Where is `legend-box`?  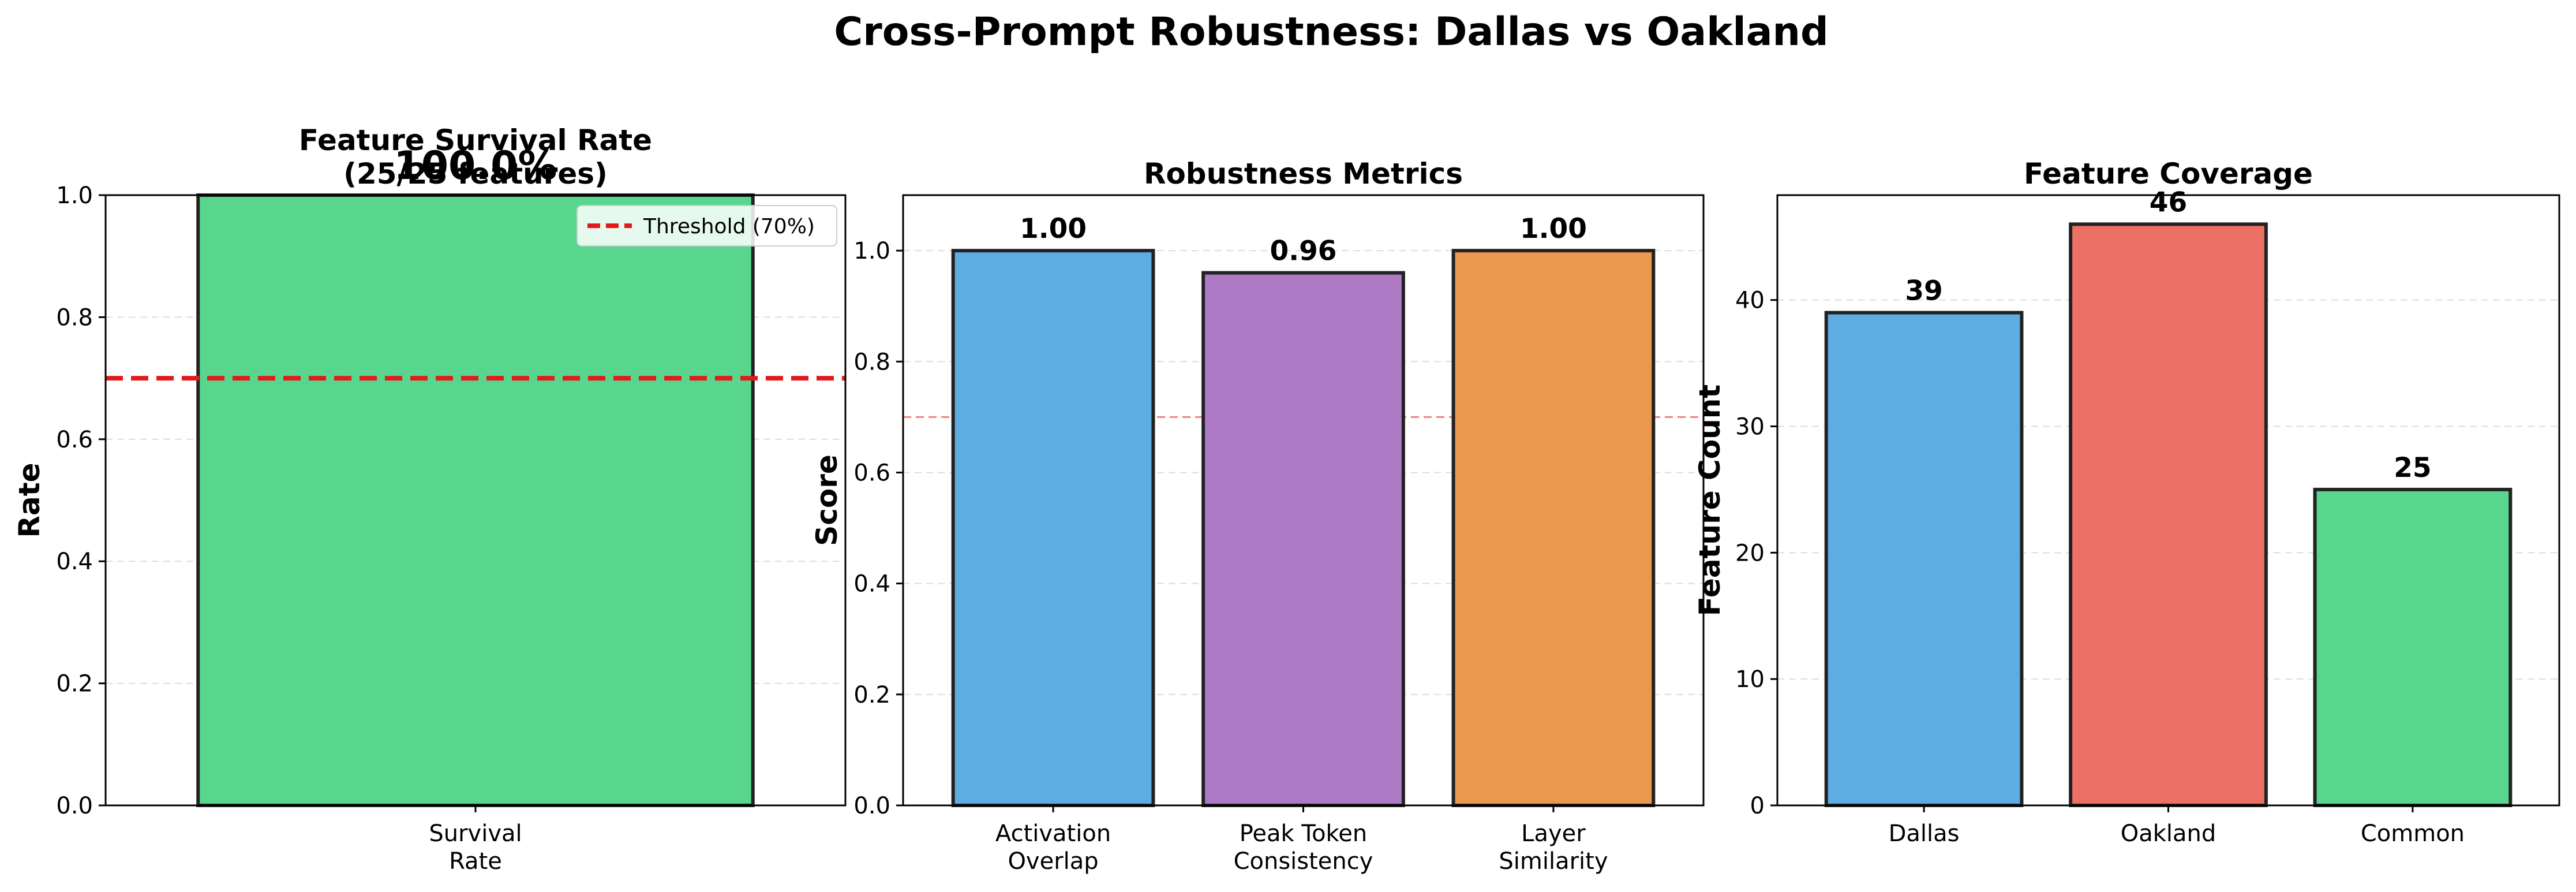
legend-box is located at coordinates (707, 226).